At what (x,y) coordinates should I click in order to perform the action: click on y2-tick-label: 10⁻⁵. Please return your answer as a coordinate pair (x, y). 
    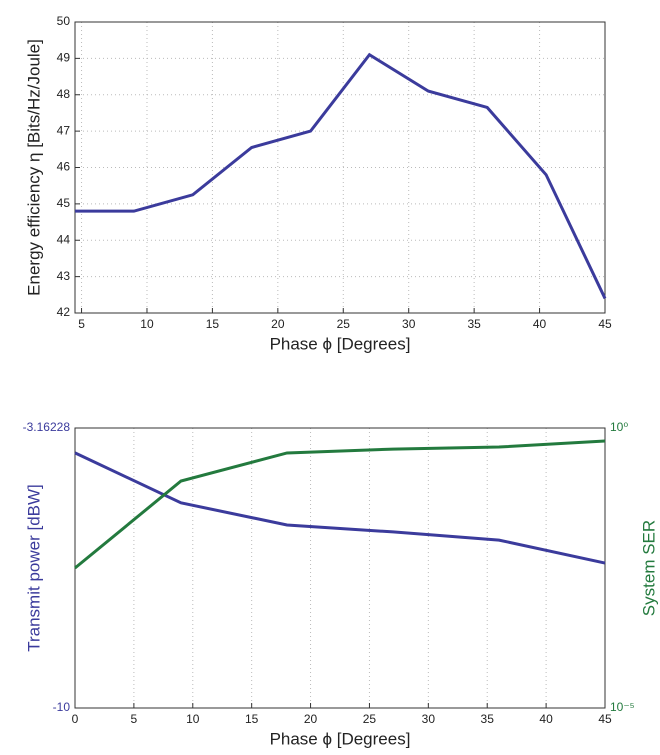
    Looking at the image, I should click on (622, 707).